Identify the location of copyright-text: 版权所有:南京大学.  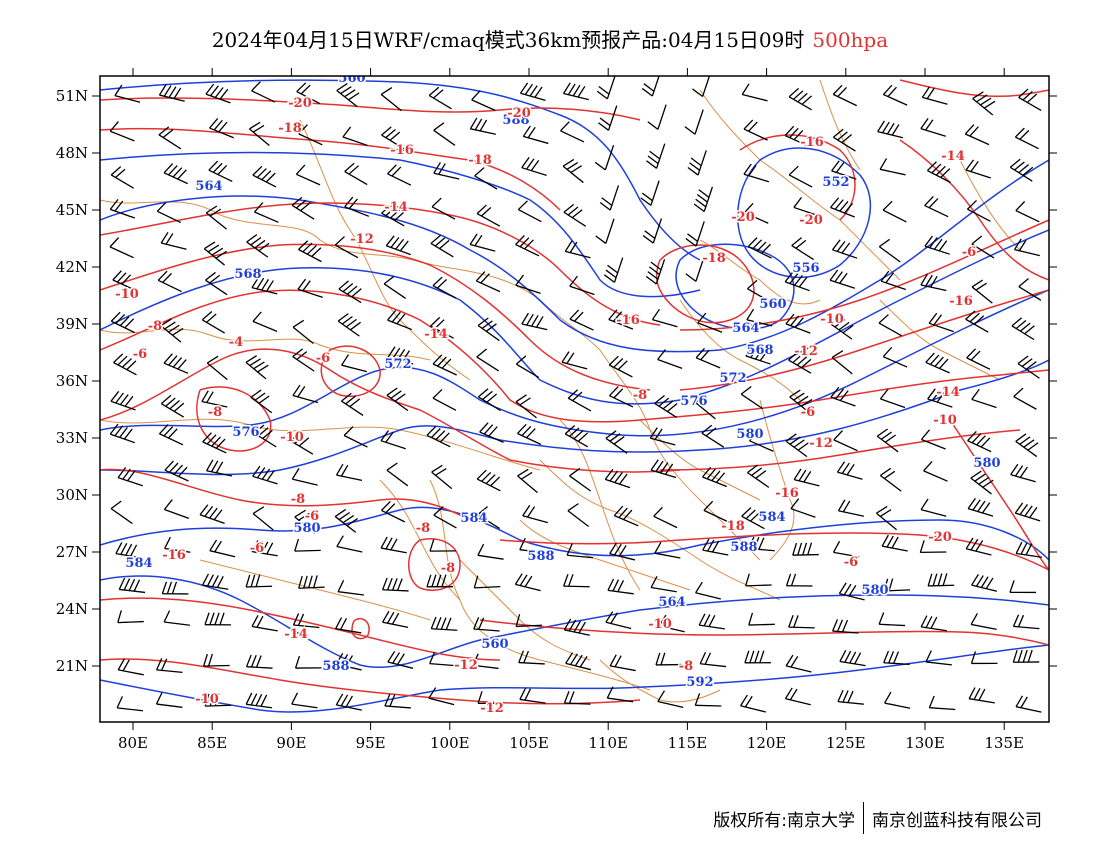
(784, 821).